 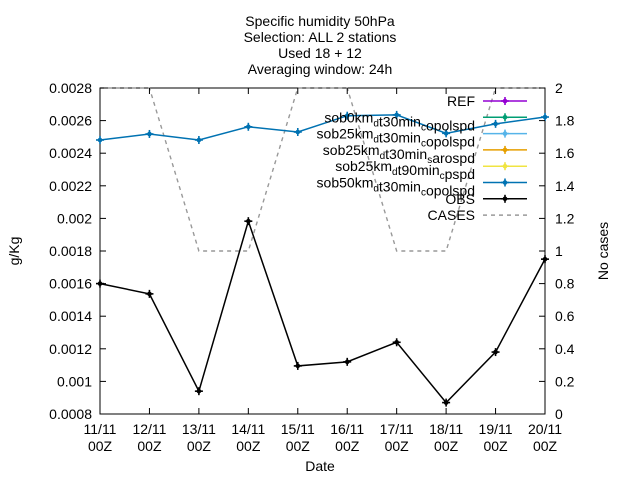 What do you see at coordinates (199, 429) in the screenshot?
I see `x-tick-label: 13/11` at bounding box center [199, 429].